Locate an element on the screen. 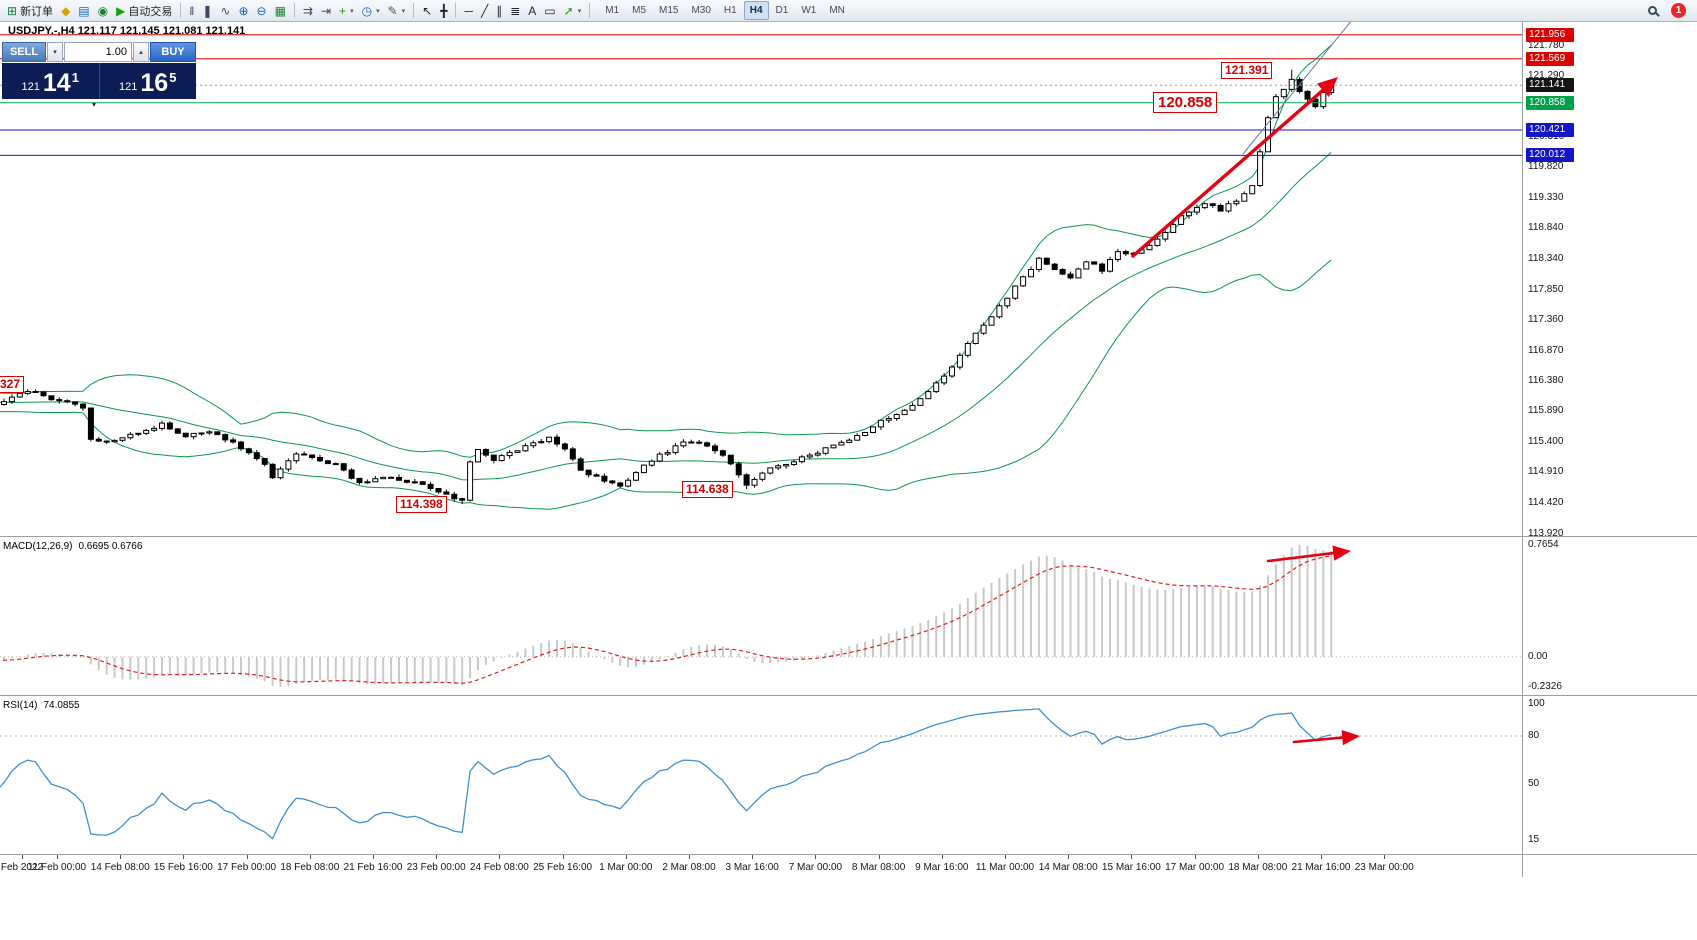  crosshair-button: ╋ is located at coordinates (443, 10).